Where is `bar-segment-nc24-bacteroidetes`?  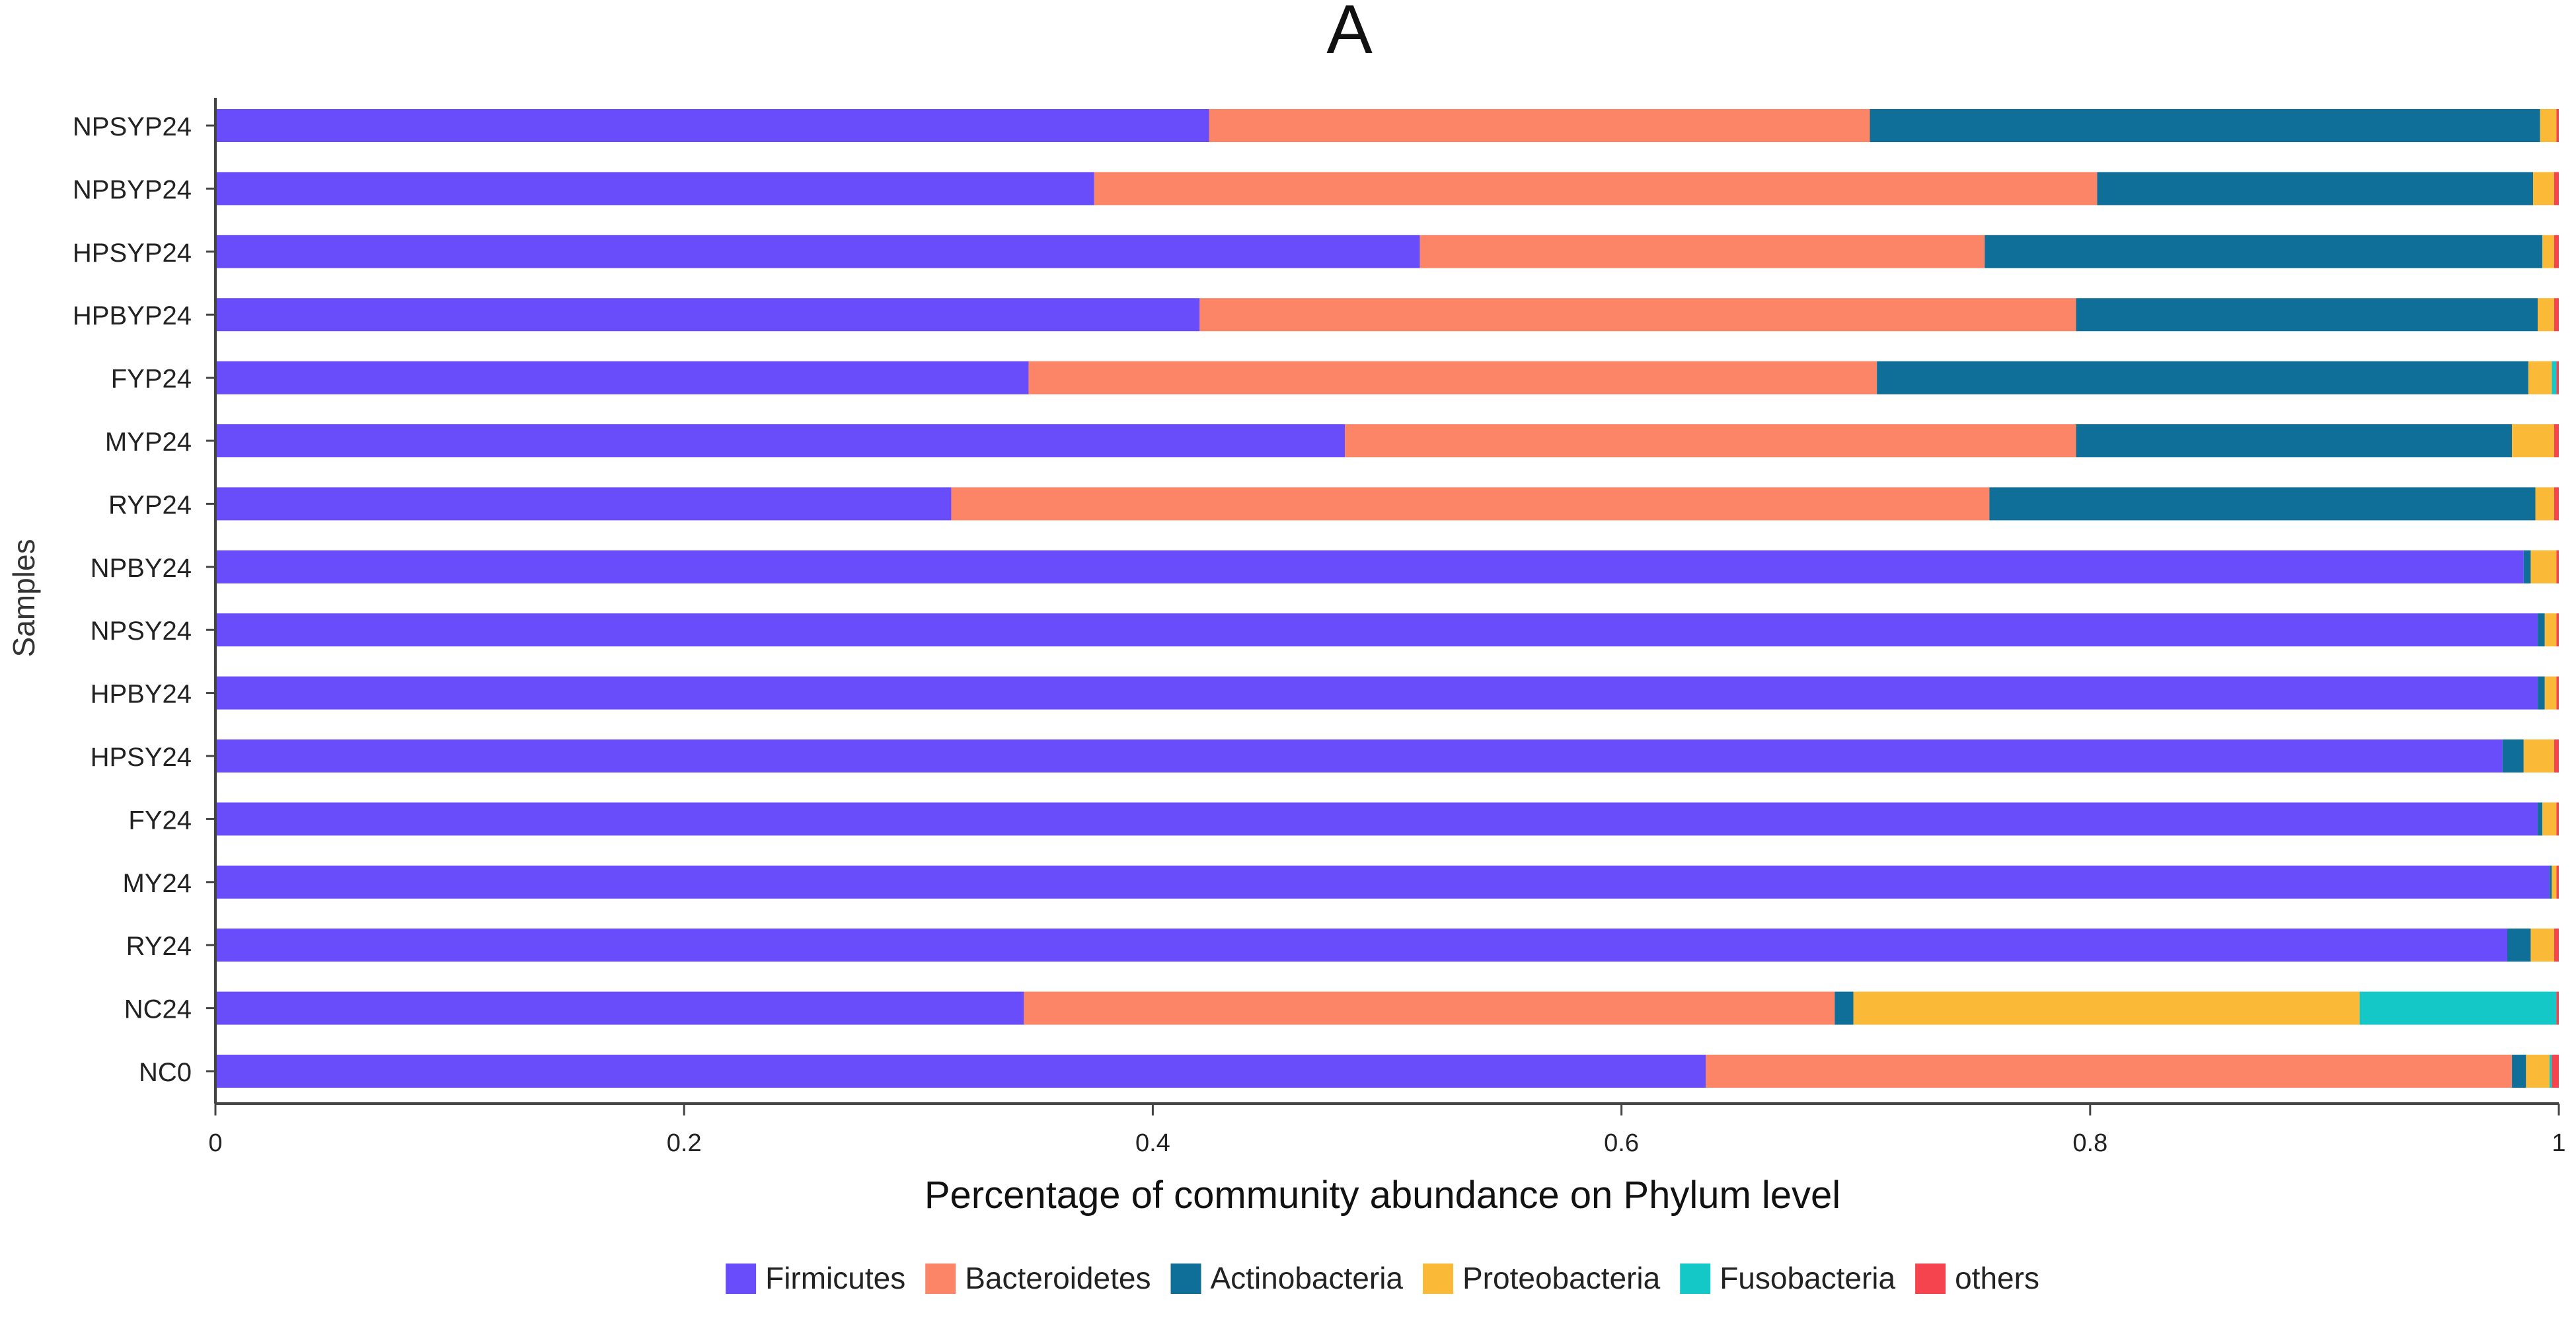
bar-segment-nc24-bacteroidetes is located at coordinates (1429, 1008).